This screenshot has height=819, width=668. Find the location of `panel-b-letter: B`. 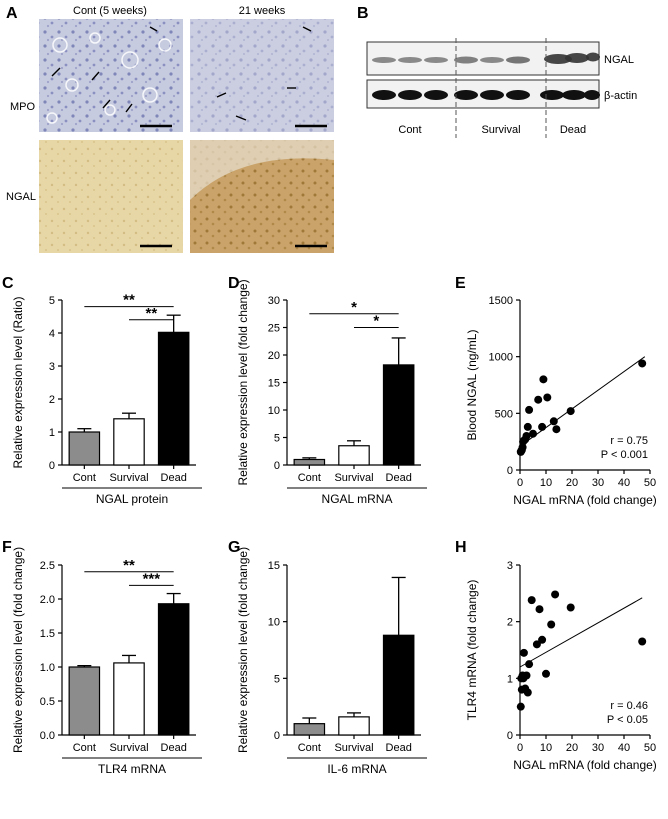

panel-b-letter: B is located at coordinates (363, 13).